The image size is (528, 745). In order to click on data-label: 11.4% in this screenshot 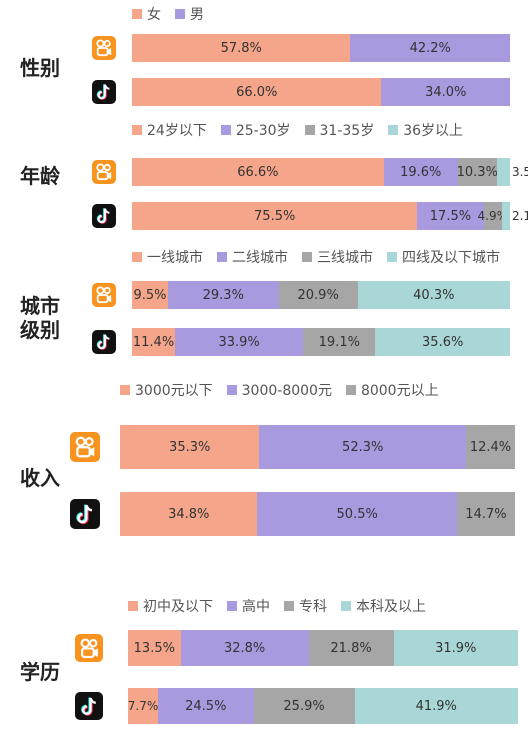, I will do `click(153, 342)`.